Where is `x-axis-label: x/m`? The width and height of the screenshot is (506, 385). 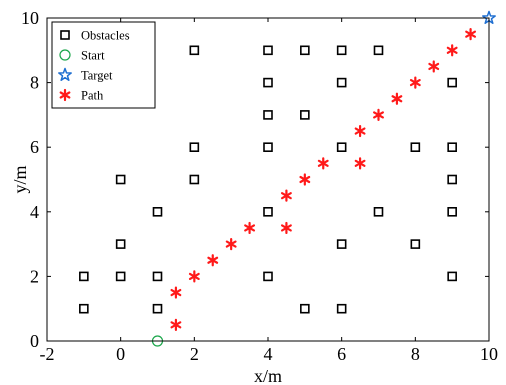 x-axis-label: x/m is located at coordinates (268, 375).